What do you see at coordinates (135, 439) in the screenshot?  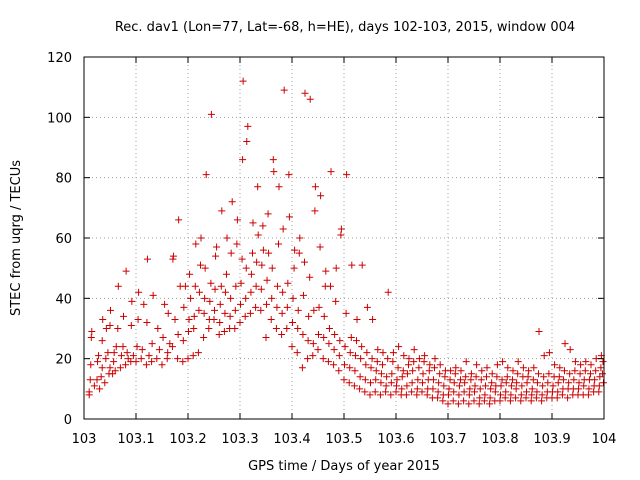 I see `x-tick-label: 103.1` at bounding box center [135, 439].